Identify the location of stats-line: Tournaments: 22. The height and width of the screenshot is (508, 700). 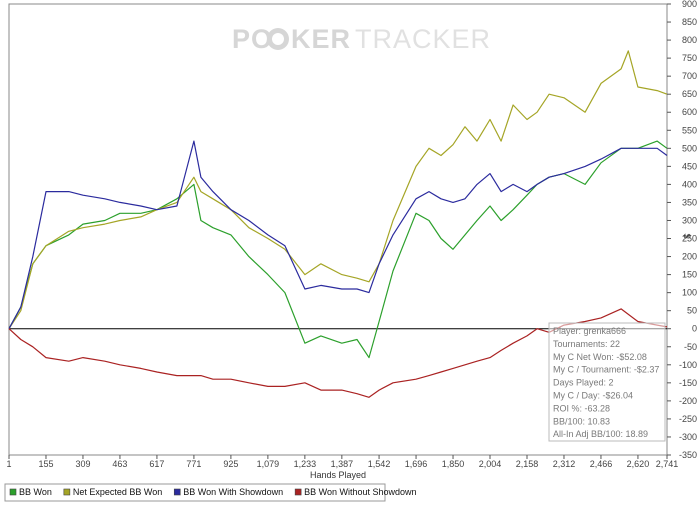
(586, 344).